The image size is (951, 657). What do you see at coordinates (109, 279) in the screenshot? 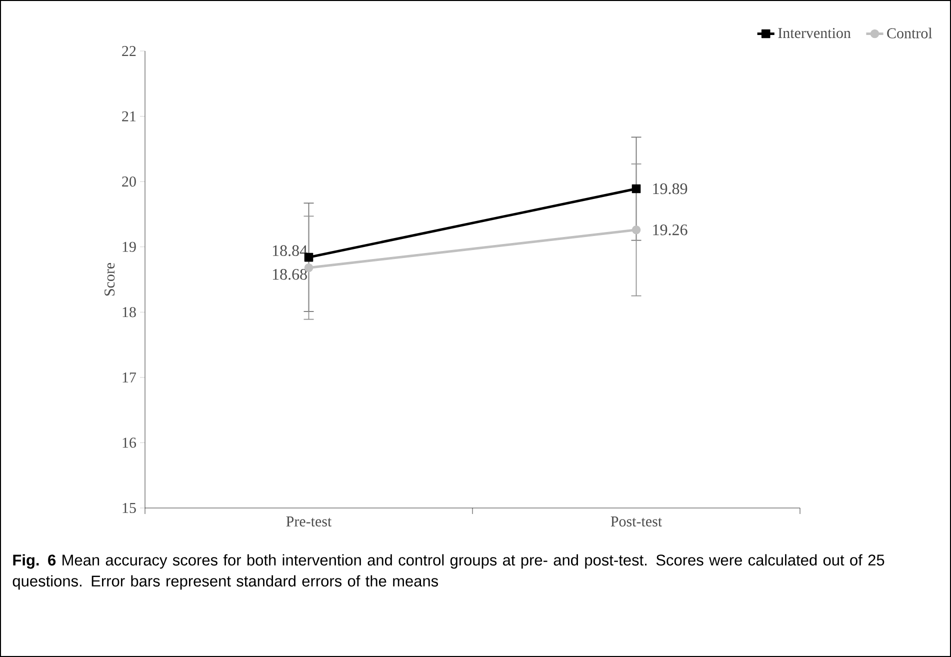
I see `y-axis-title: Score` at bounding box center [109, 279].